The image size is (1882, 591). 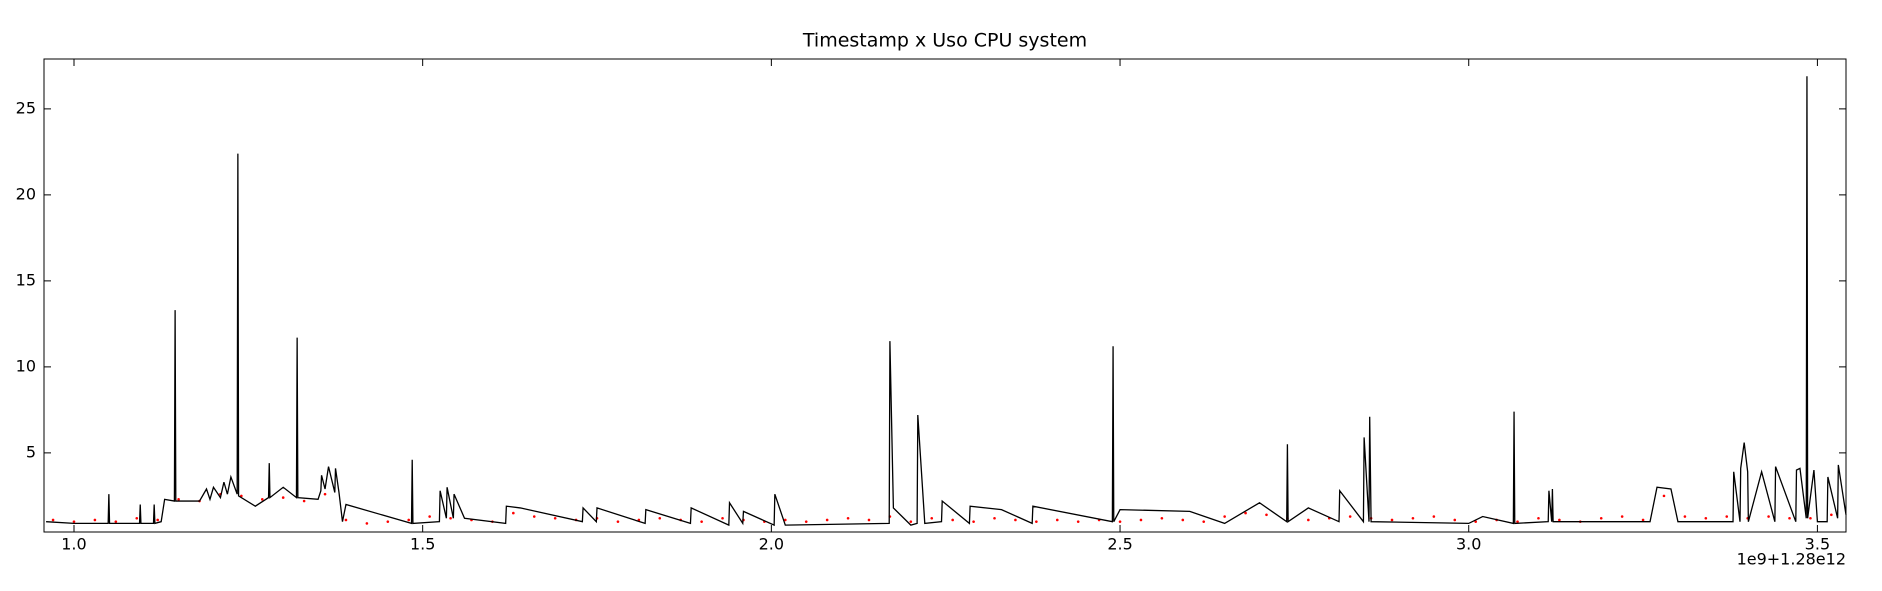 I want to click on x-tick-label: 3.0, so click(x=1468, y=544).